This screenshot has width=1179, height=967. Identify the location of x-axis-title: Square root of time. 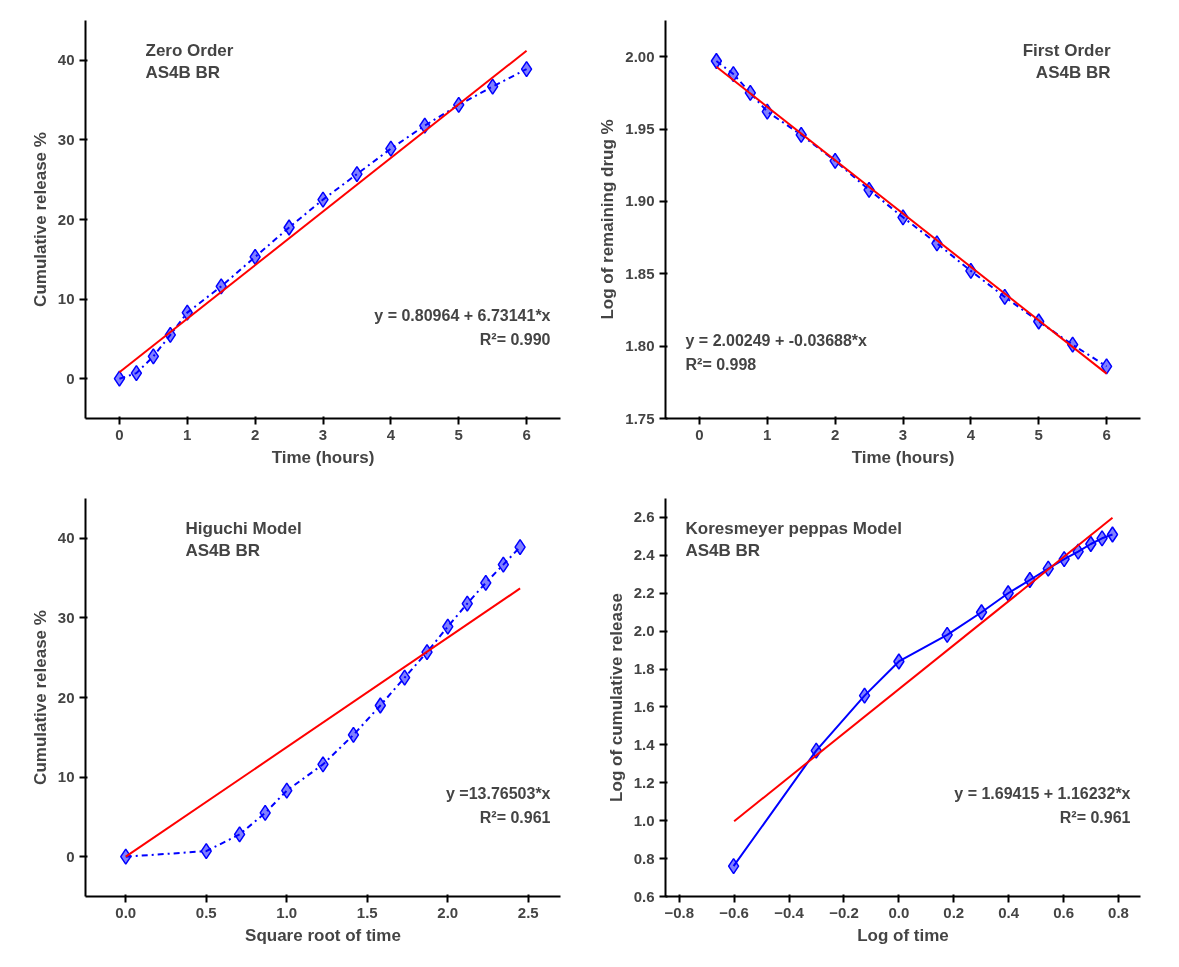
(323, 935).